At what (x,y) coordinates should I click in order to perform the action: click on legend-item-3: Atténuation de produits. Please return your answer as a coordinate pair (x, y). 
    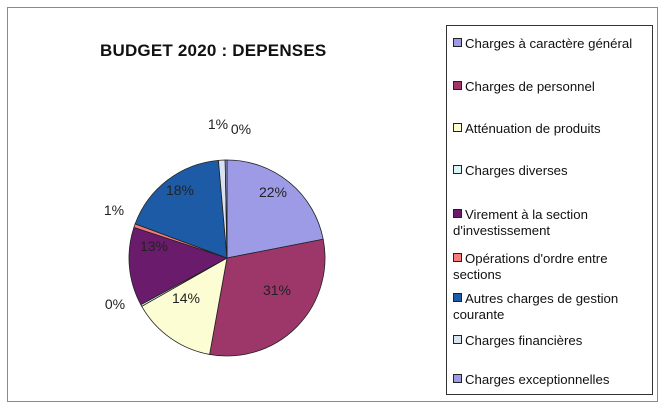
    Looking at the image, I should click on (549, 129).